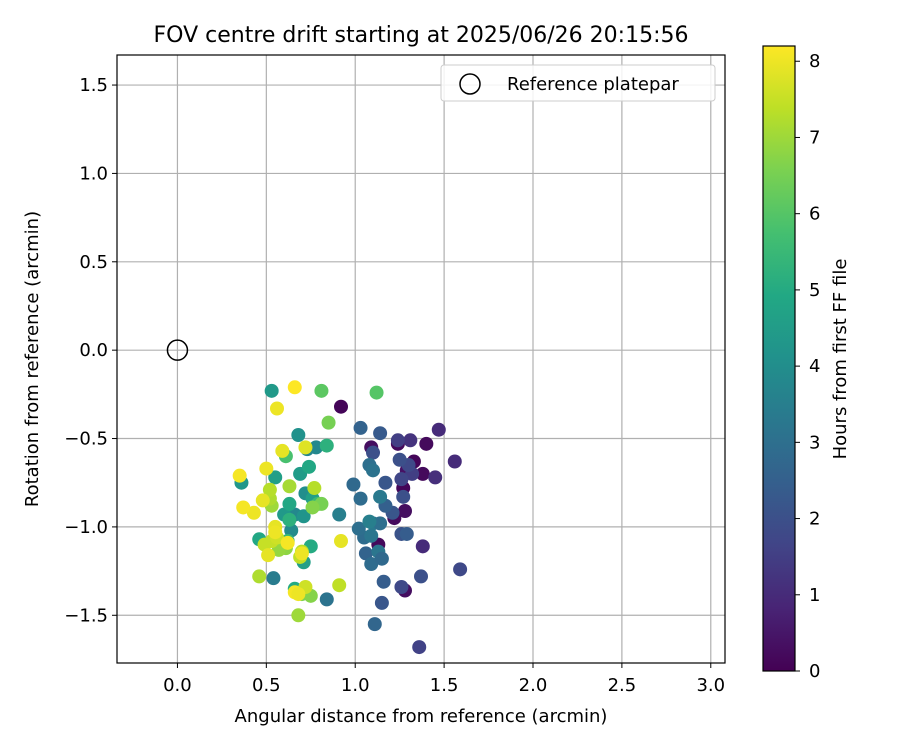 The width and height of the screenshot is (900, 750). What do you see at coordinates (355, 685) in the screenshot?
I see `x-tick-label: 1.0` at bounding box center [355, 685].